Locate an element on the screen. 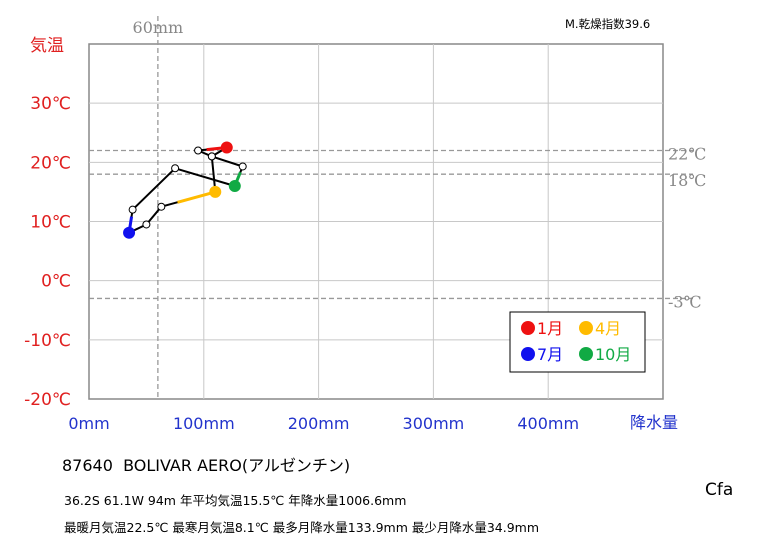  x-tick-label: 100mm is located at coordinates (204, 423).